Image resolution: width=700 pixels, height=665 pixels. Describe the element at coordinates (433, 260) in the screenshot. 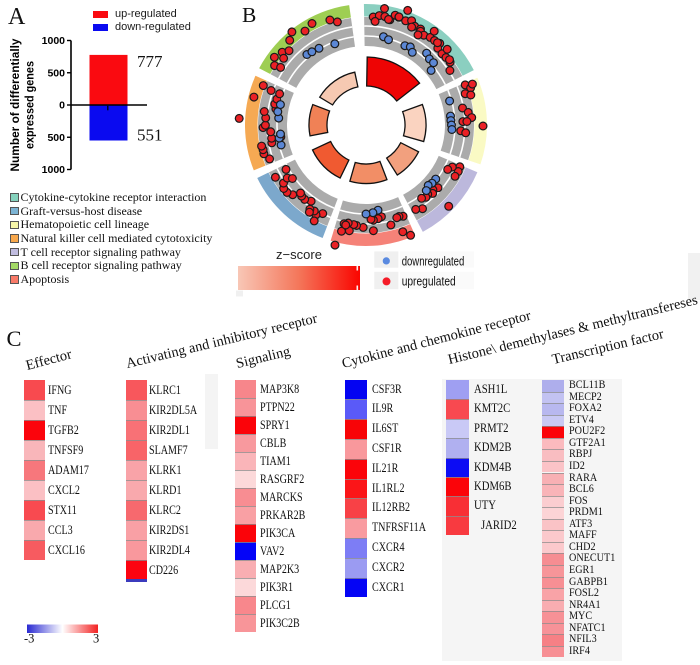

I see `svg-text: downregulated` at that location.